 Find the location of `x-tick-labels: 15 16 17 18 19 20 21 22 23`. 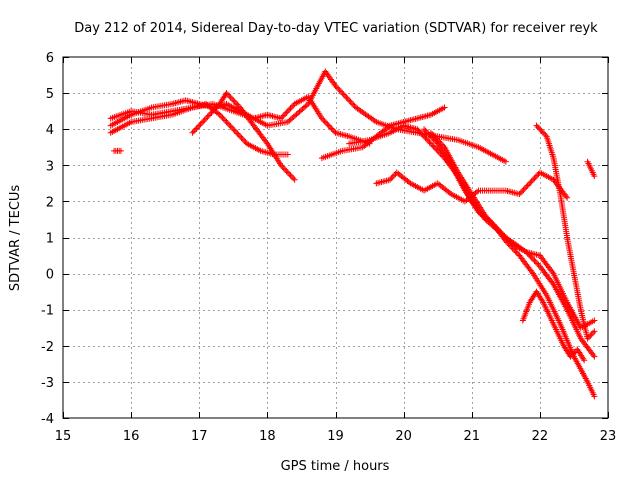

x-tick-labels: 15 16 17 18 19 20 21 22 23 is located at coordinates (336, 436).